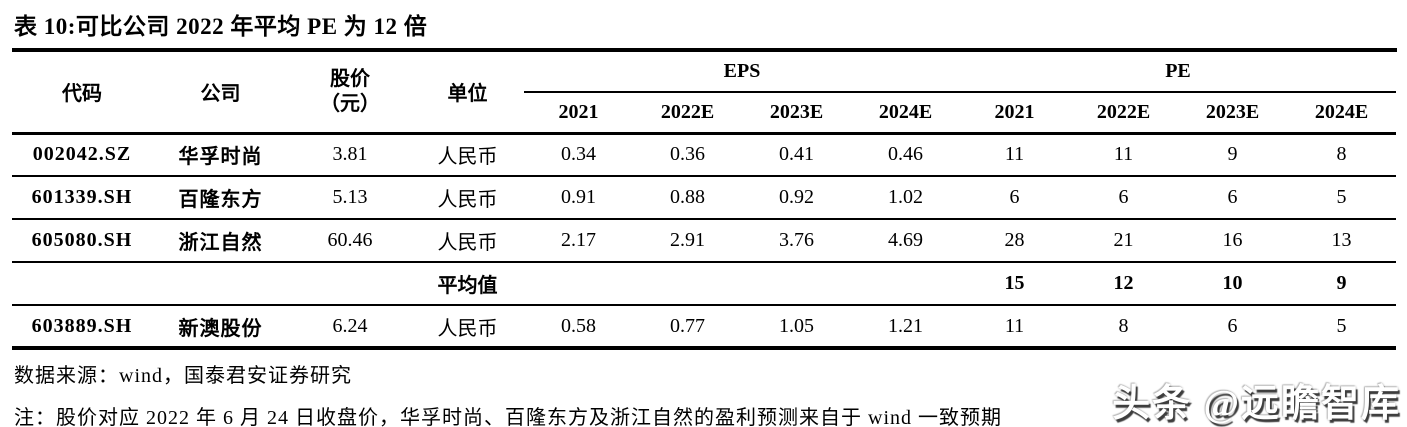  What do you see at coordinates (687, 113) in the screenshot?
I see `eps-year-2022e: 2022E` at bounding box center [687, 113].